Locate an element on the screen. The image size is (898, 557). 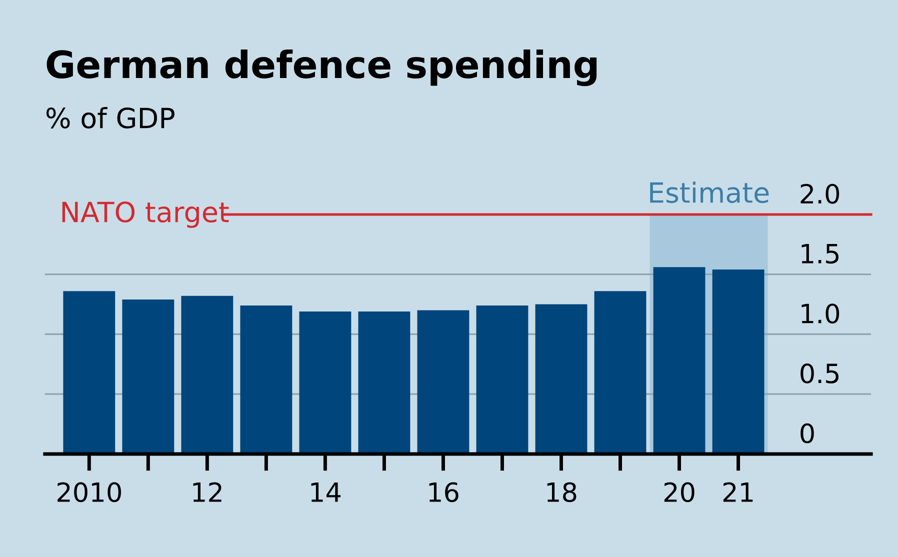
chart-title: German defence spending is located at coordinates (321, 67).